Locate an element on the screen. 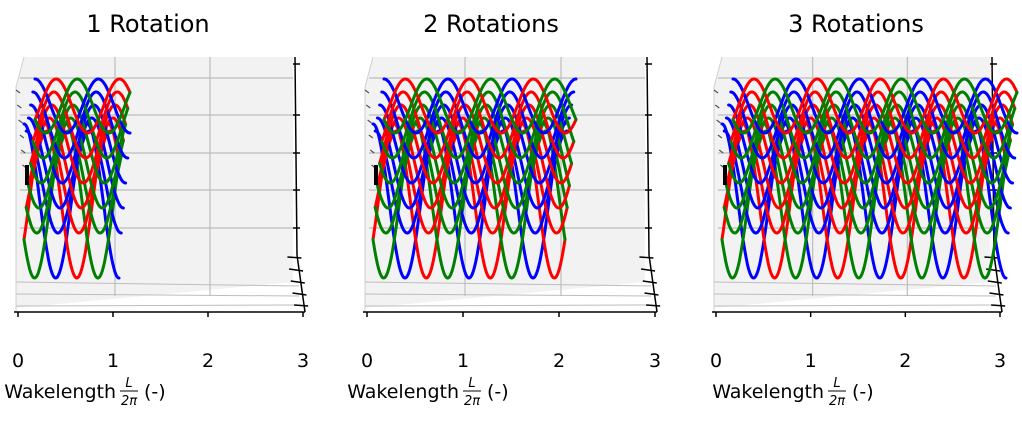  chart-title: 2 Rotations is located at coordinates (491, 24).